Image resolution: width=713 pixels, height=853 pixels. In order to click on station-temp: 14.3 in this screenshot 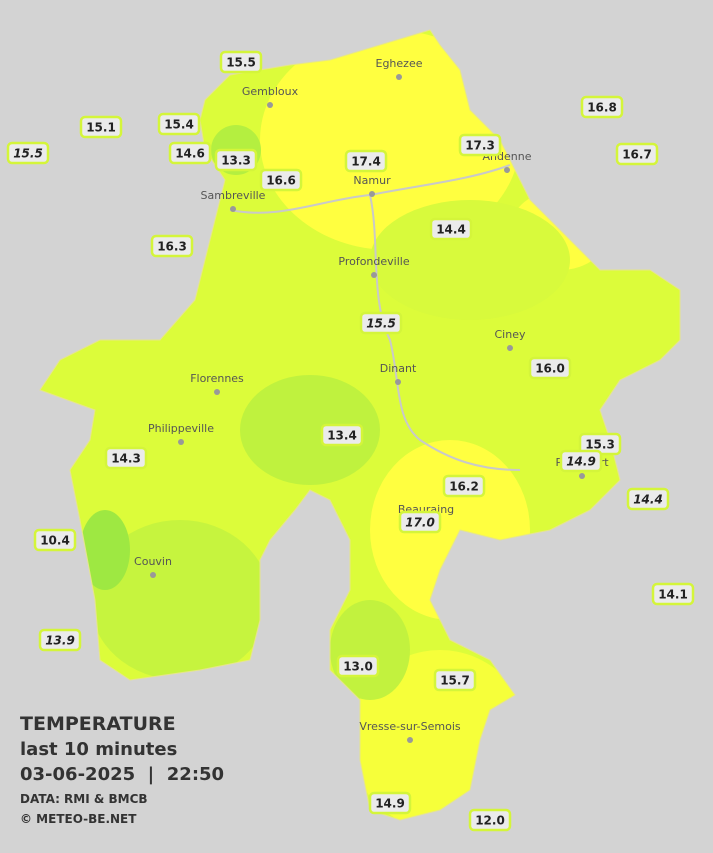, I will do `click(126, 459)`.